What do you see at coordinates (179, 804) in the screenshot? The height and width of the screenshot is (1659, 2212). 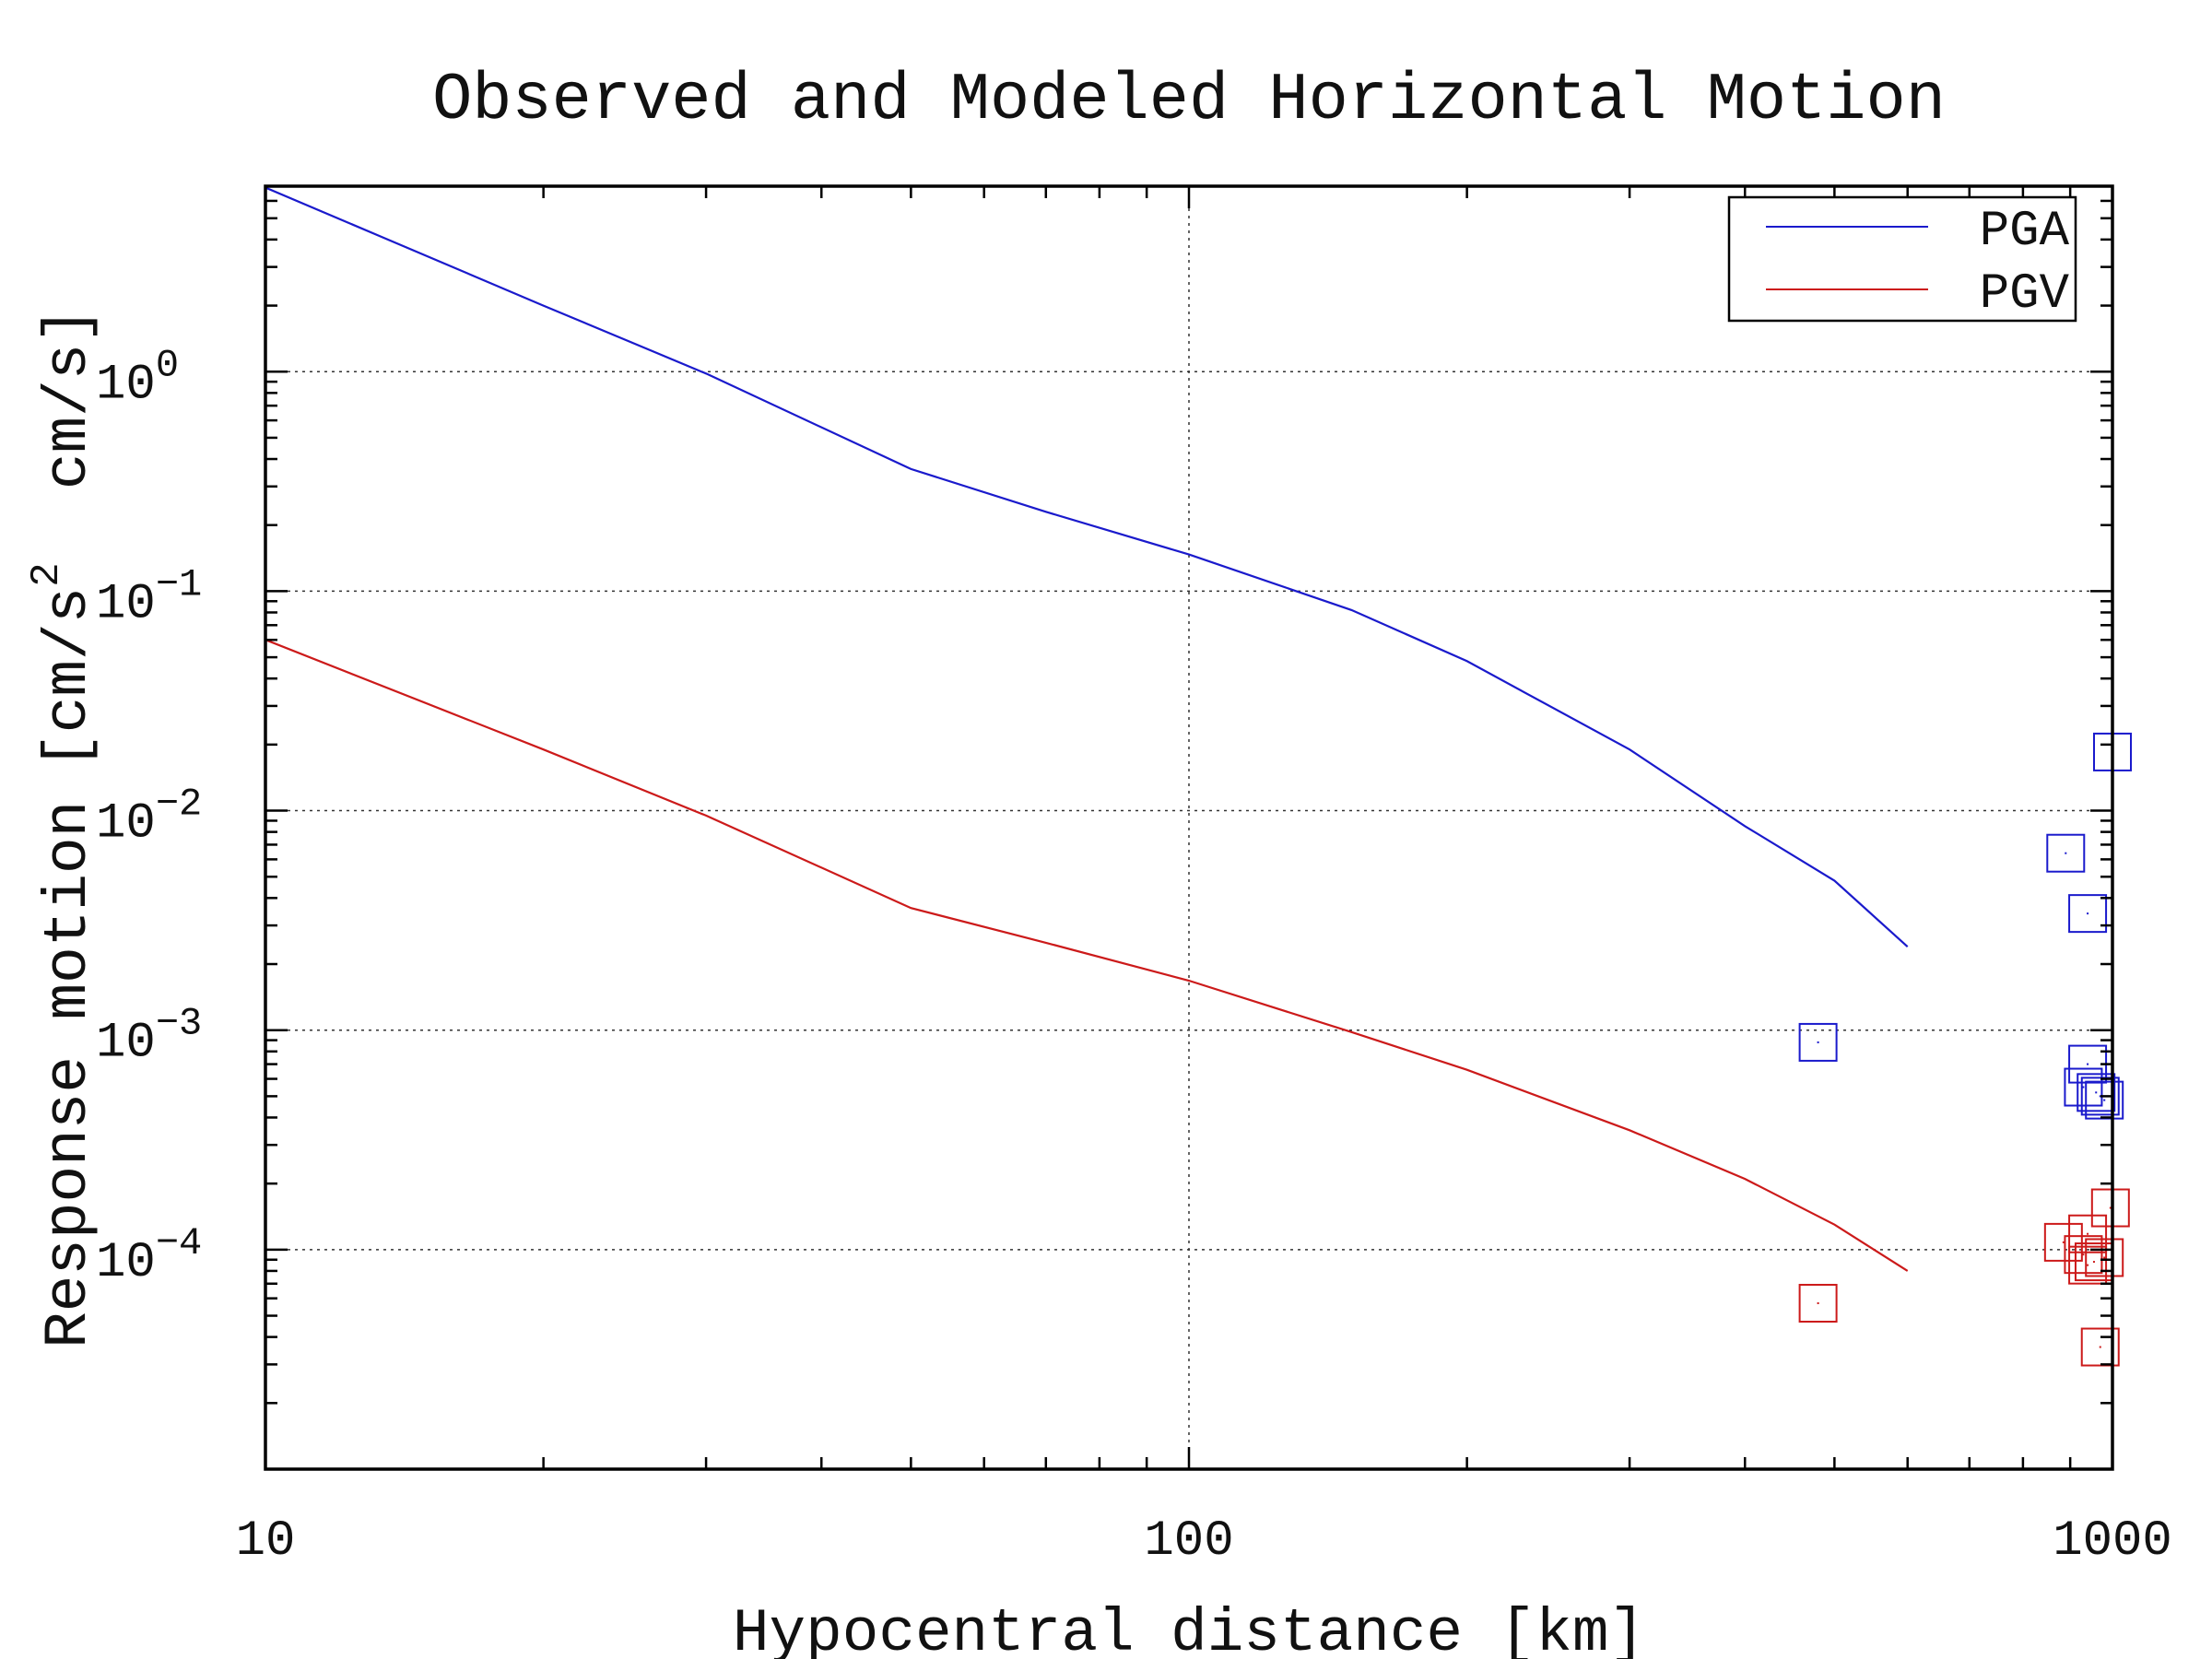 I see `y-tick-exponent: −2` at bounding box center [179, 804].